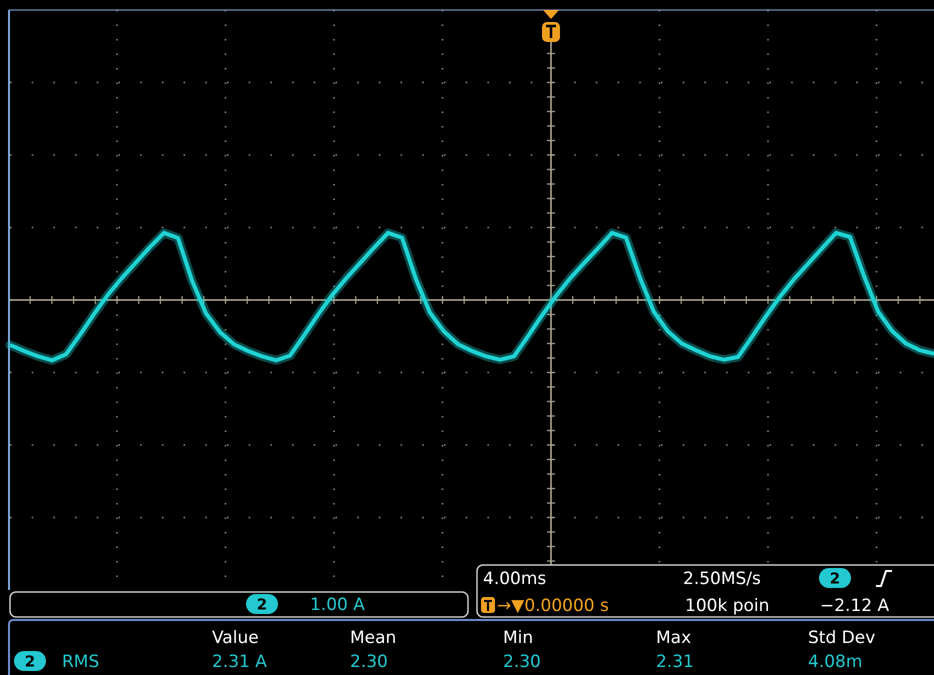  I want to click on text: 4.00ms, so click(514, 579).